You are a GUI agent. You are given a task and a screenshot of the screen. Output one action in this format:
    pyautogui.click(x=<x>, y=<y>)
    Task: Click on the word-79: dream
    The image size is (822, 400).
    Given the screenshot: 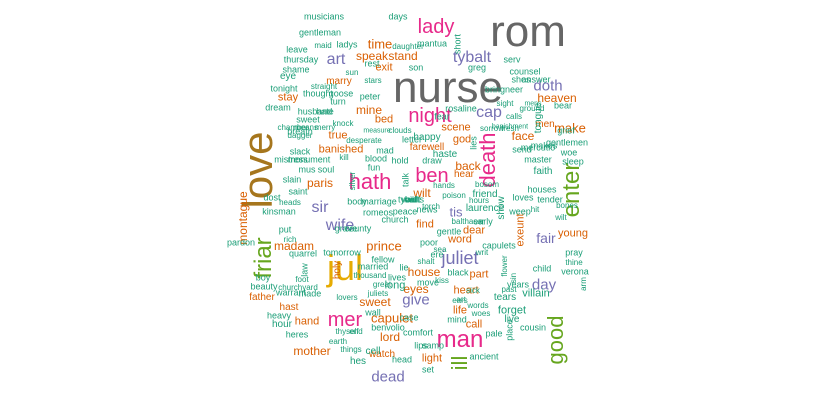 What is the action you would take?
    pyautogui.click(x=278, y=107)
    